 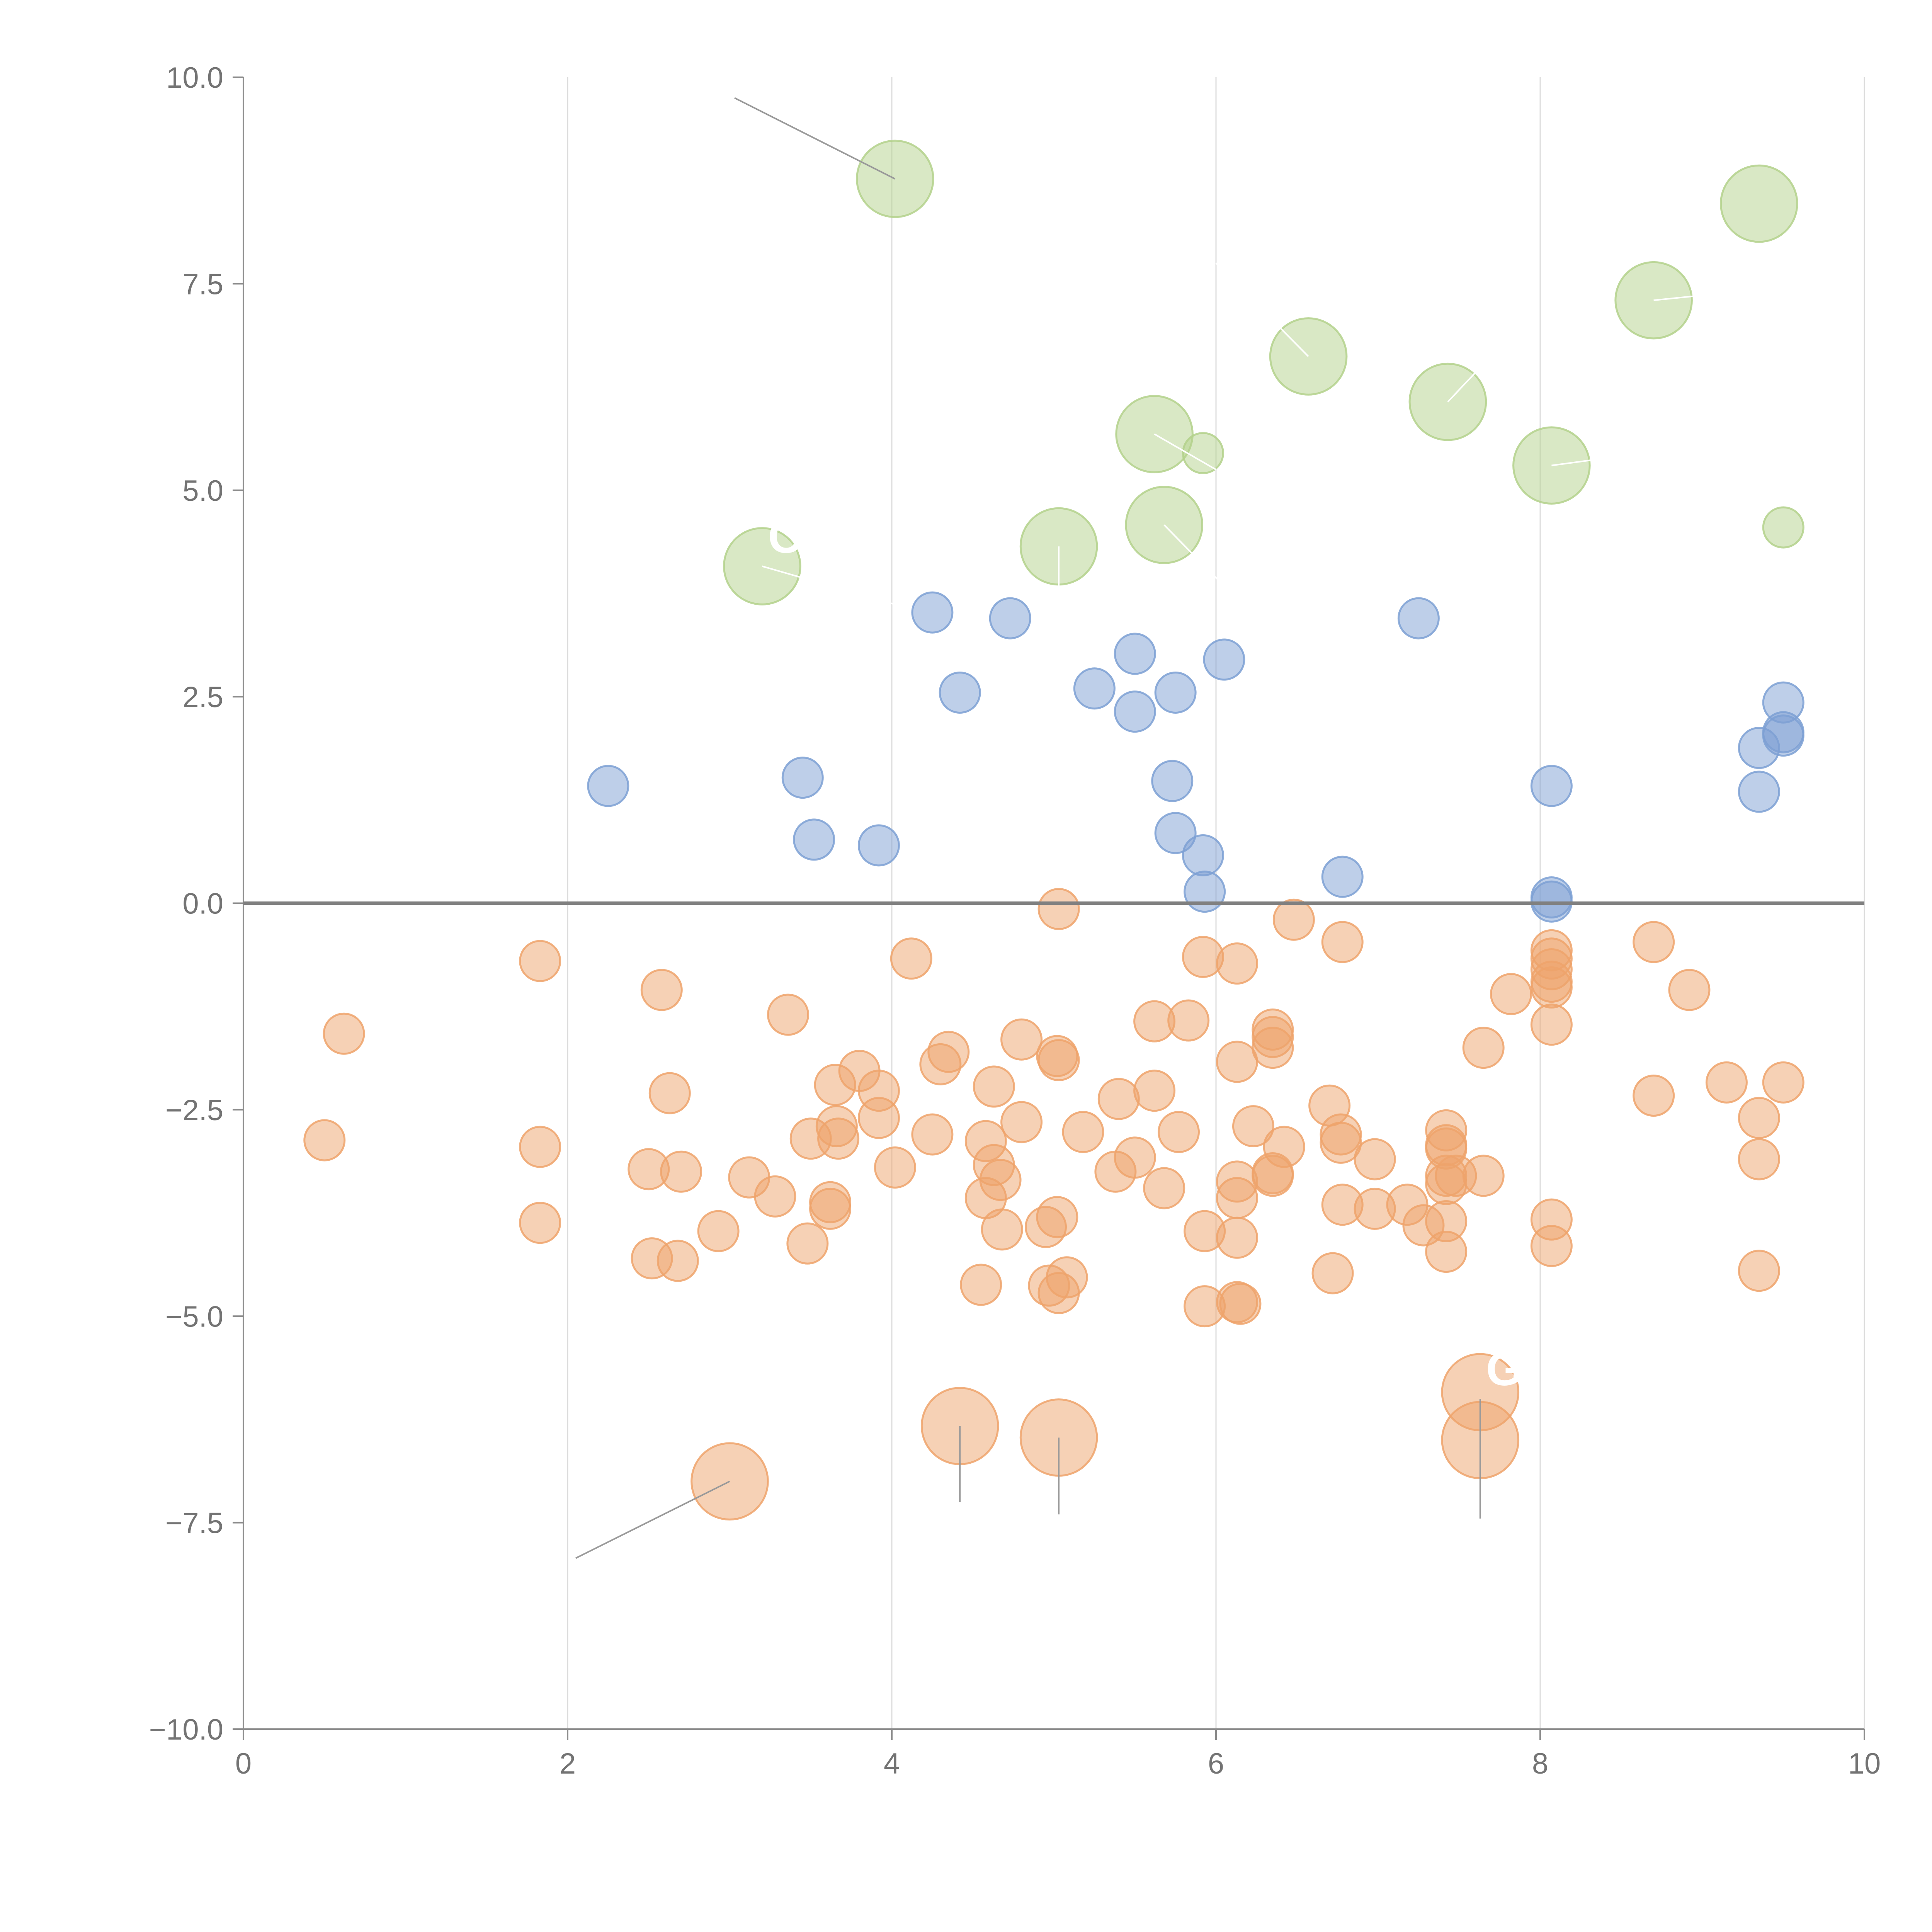 I want to click on y-tick-label: 0.0, so click(x=202, y=904).